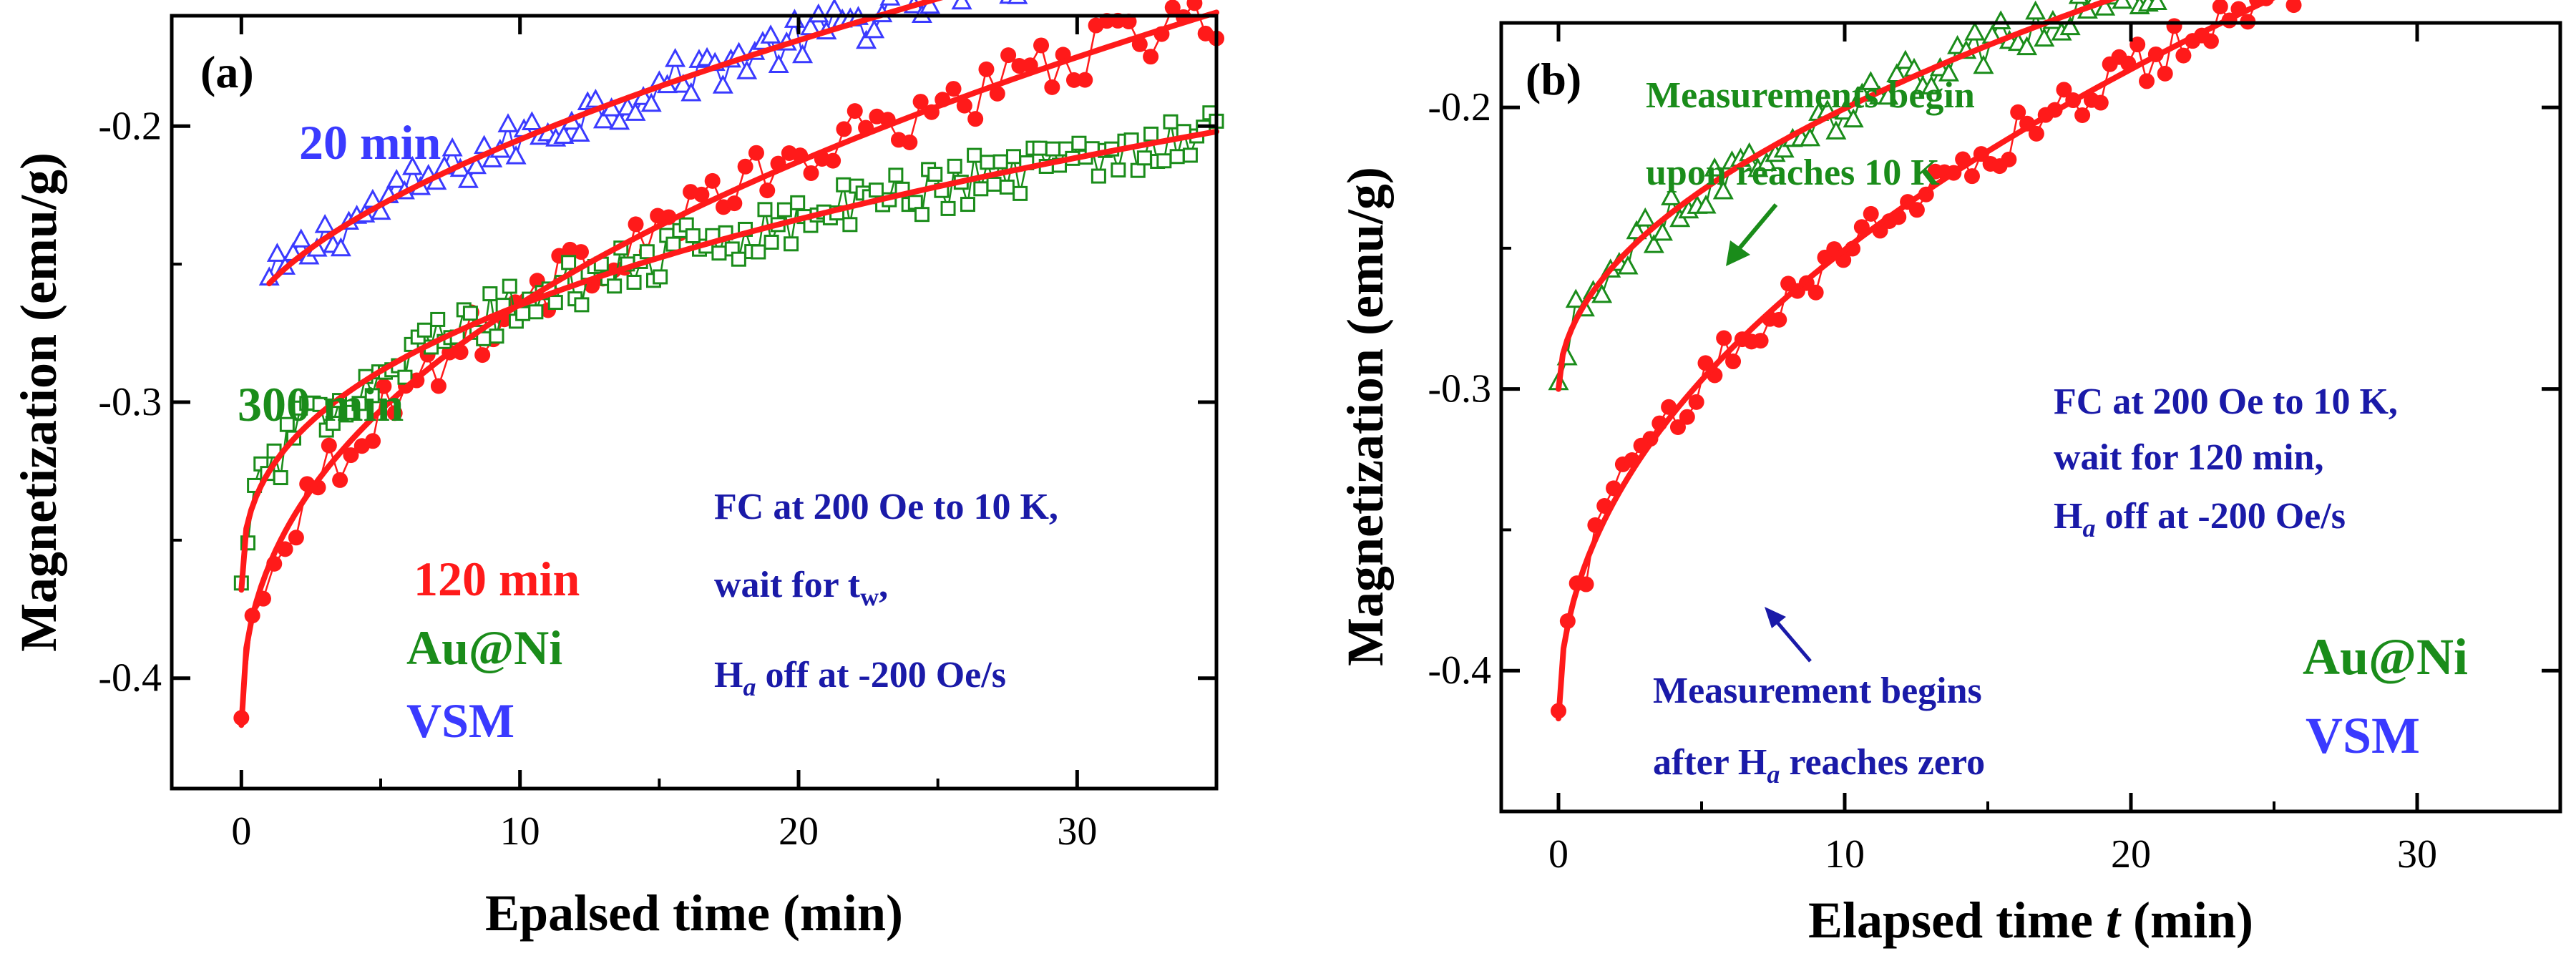 This screenshot has height=956, width=2576. I want to click on panel-b-xtick-label: 10, so click(1845, 854).